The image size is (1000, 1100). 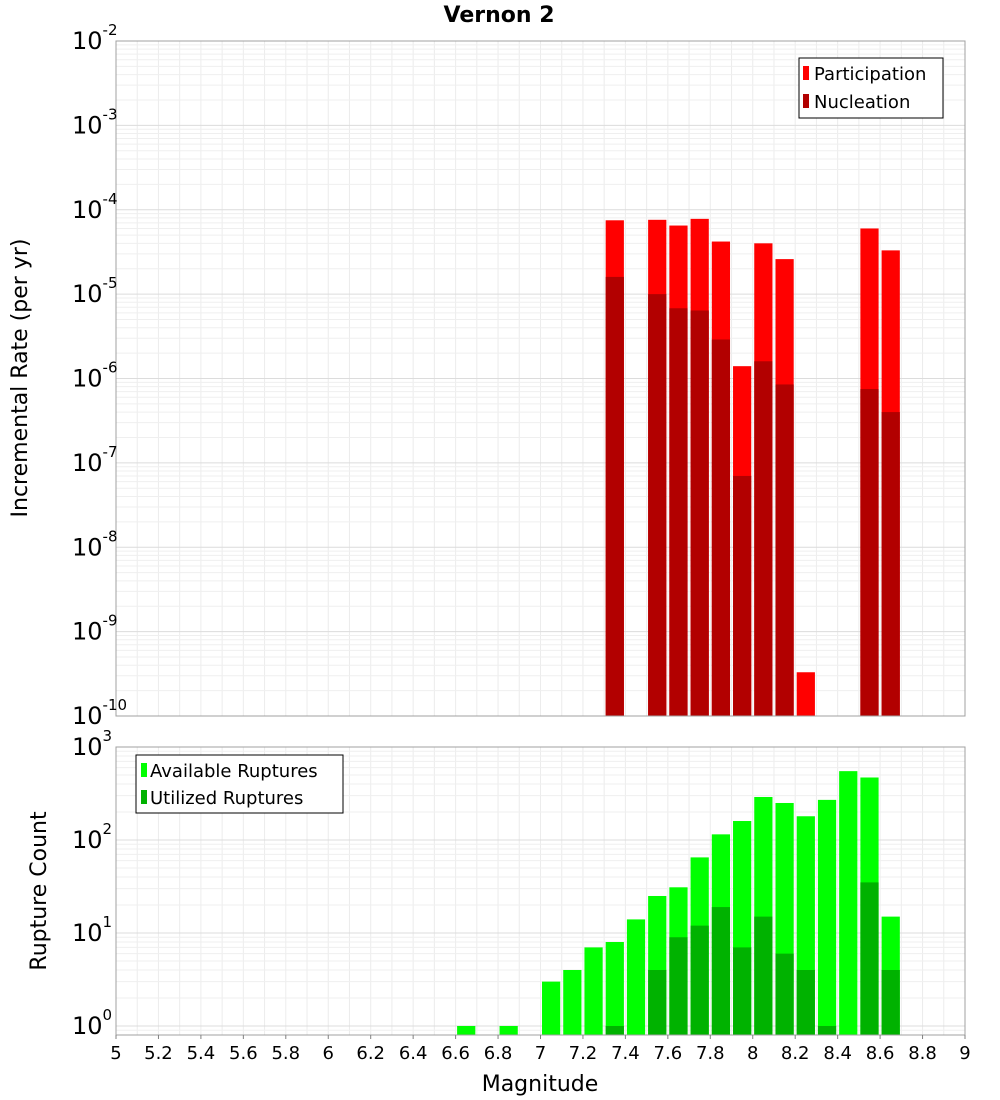 I want to click on rate-y-tick-label: 10⁻⁹, so click(x=95, y=629).